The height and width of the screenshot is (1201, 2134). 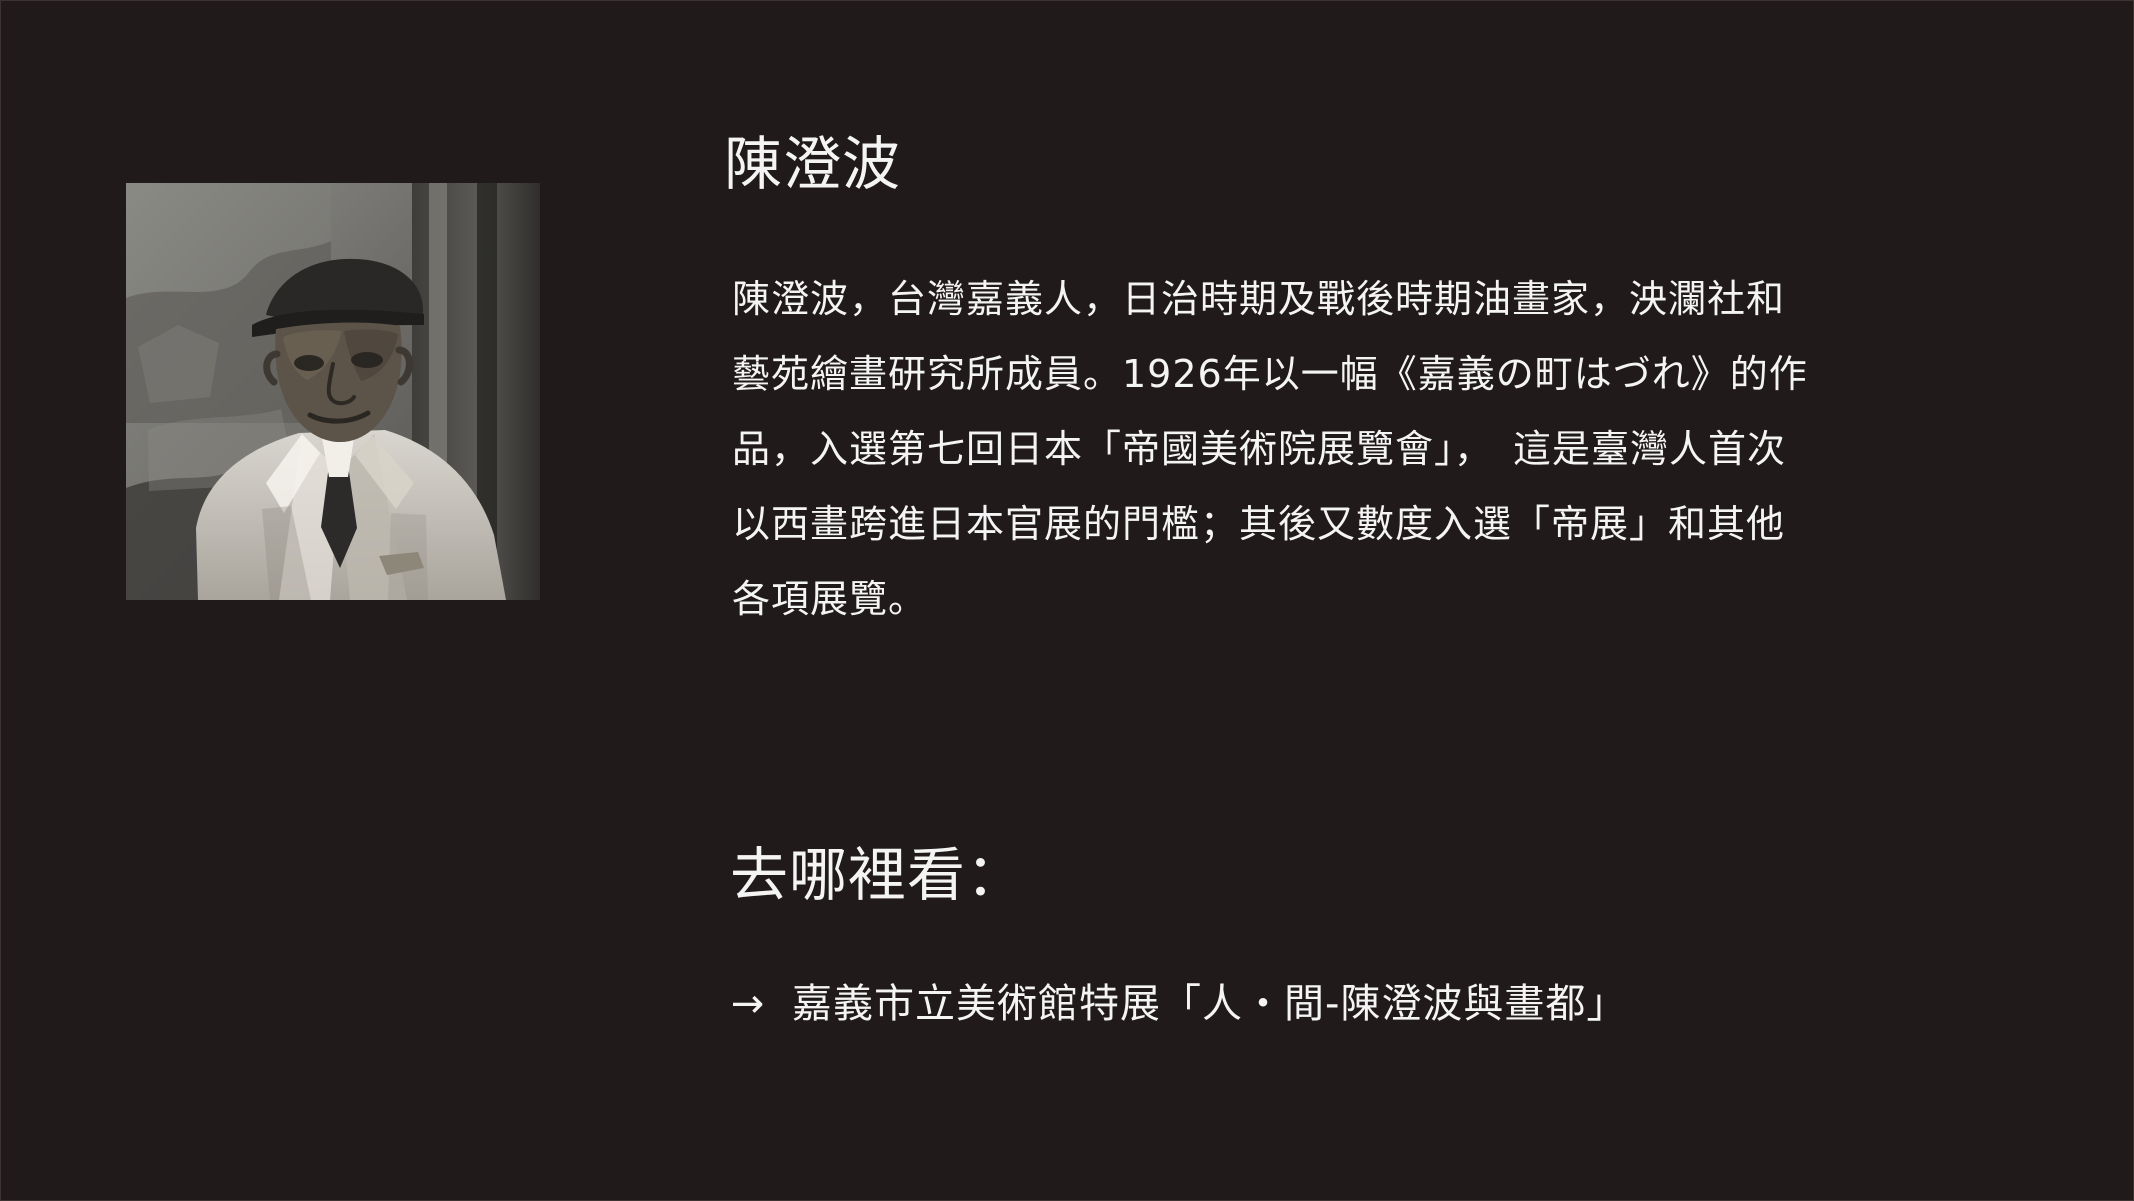 What do you see at coordinates (1210, 1004) in the screenshot?
I see `venue-name: 嘉義市立美術館特展「人・間-陳澄波與畫都」` at bounding box center [1210, 1004].